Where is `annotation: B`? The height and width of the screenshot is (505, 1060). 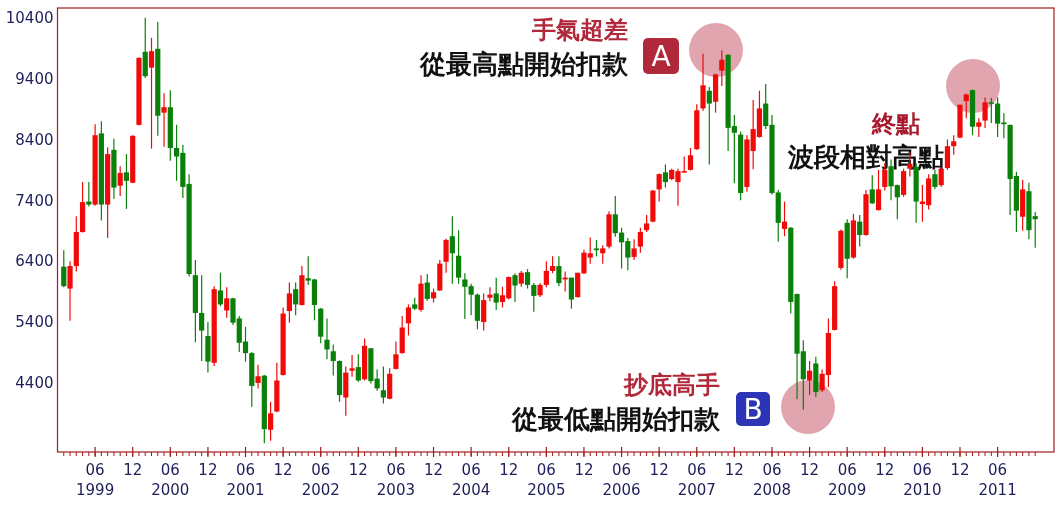 annotation: B is located at coordinates (753, 410).